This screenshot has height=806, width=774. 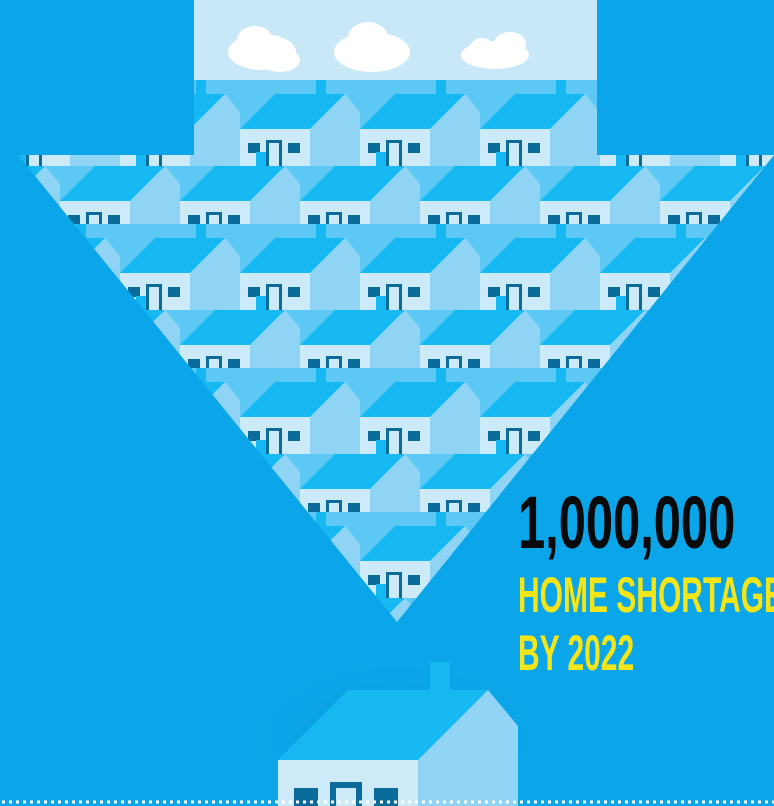 I want to click on clouds, so click(x=378, y=47).